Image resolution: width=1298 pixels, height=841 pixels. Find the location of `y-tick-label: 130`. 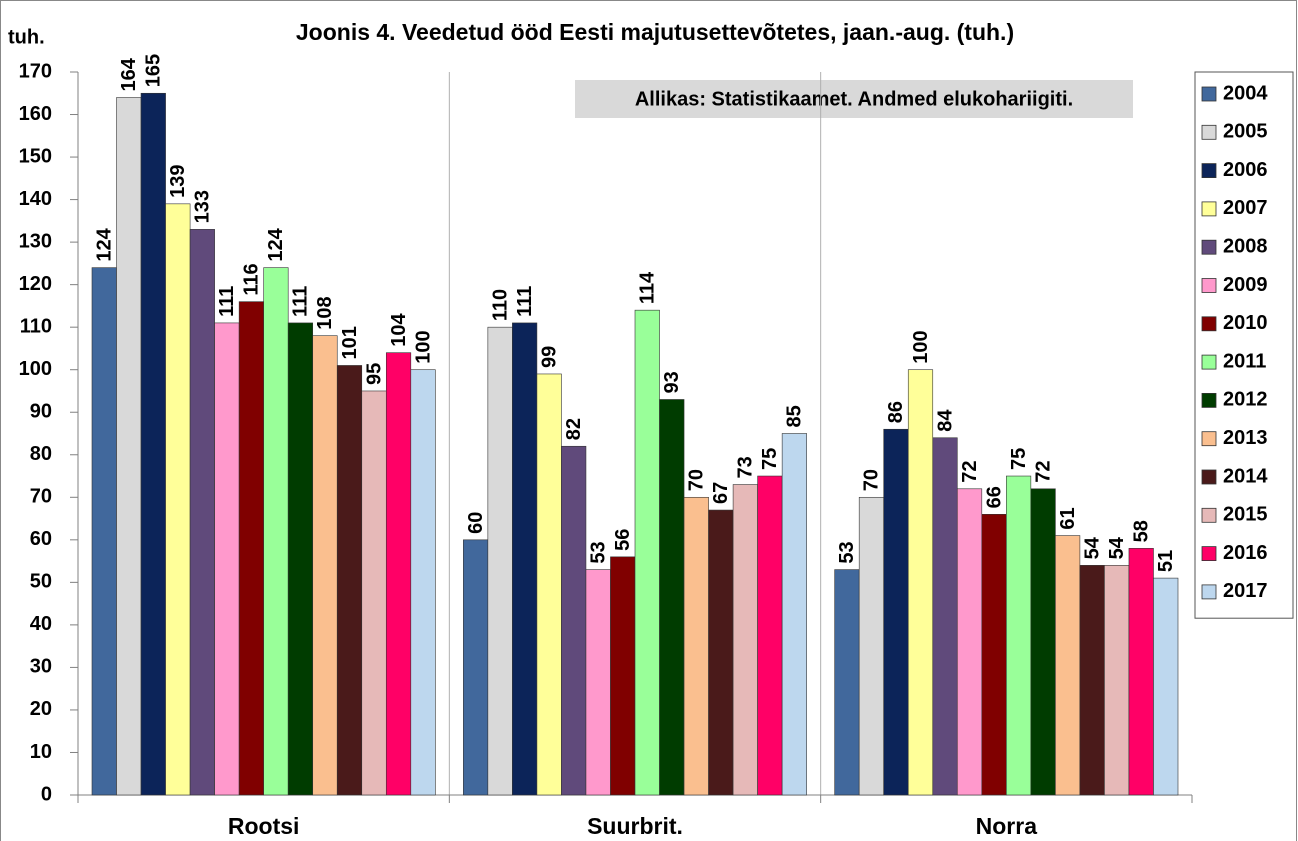

y-tick-label: 130 is located at coordinates (35, 241).